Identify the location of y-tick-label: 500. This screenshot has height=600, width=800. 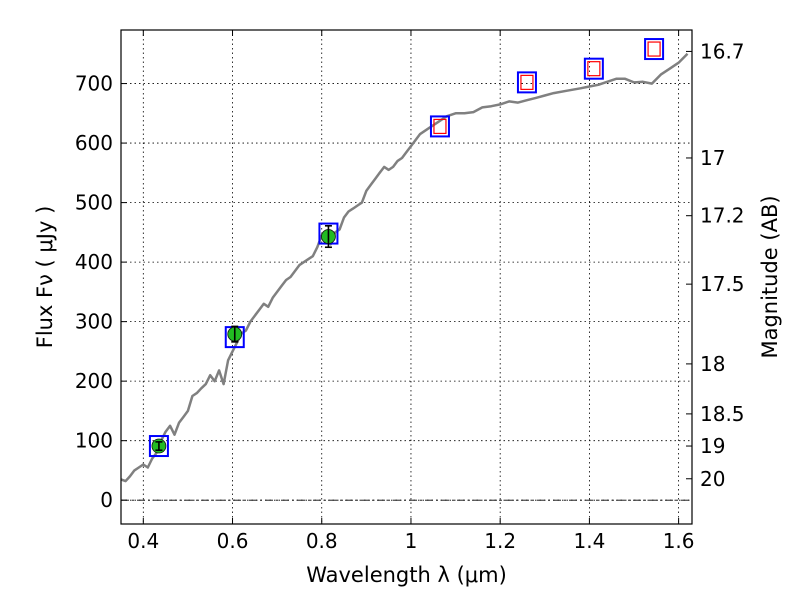
(94, 203).